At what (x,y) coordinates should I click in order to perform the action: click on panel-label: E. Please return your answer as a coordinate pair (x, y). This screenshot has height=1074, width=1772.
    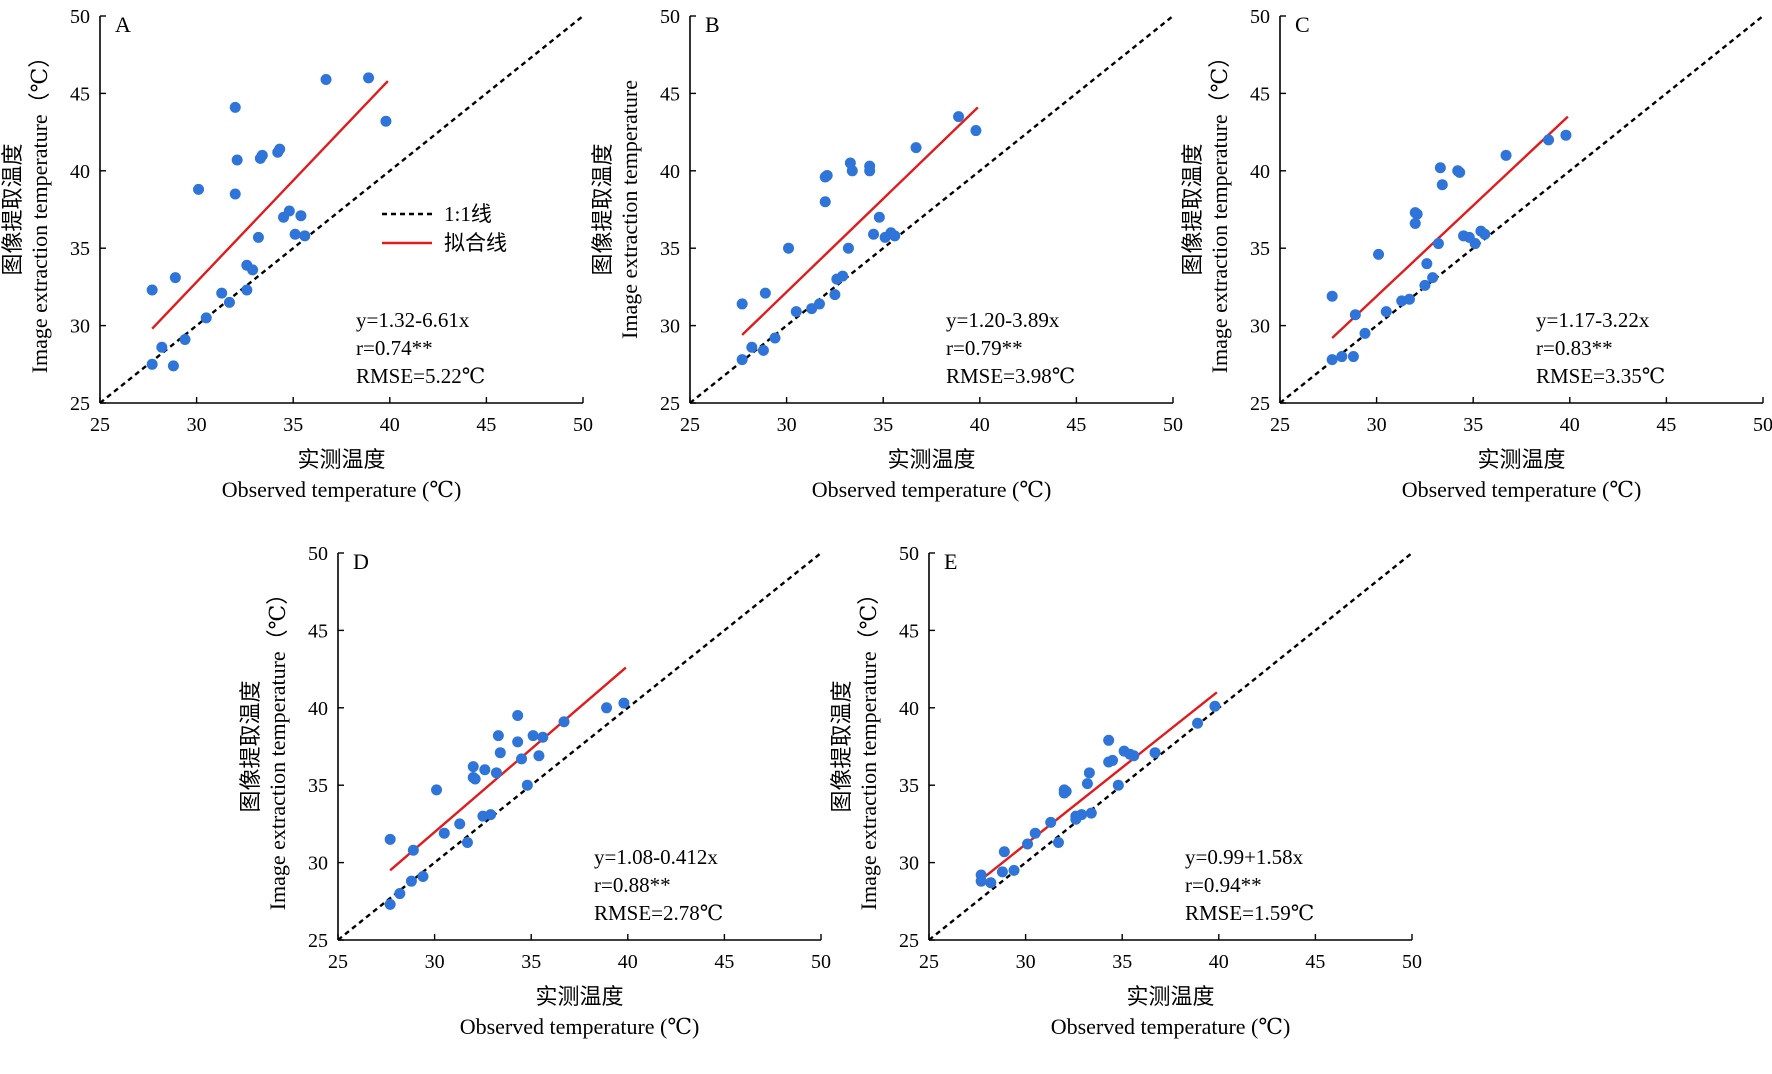
    Looking at the image, I should click on (950, 561).